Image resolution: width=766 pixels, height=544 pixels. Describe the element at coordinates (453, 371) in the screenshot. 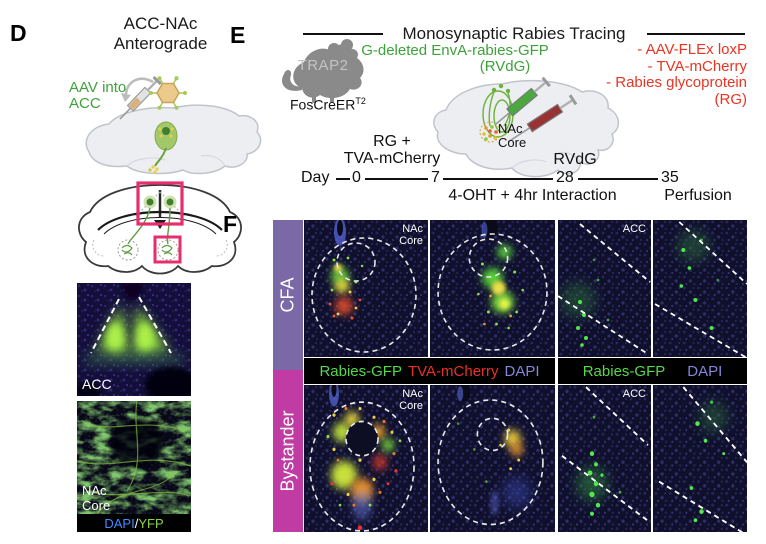

I see `tva-mcherry-legend: TVA-mCherry` at that location.